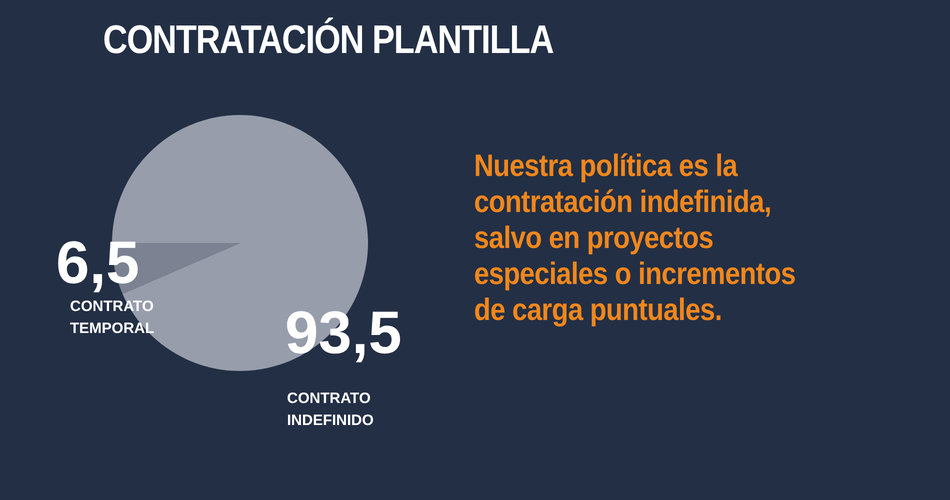 The width and height of the screenshot is (950, 500). What do you see at coordinates (635, 238) in the screenshot?
I see `text: Nuestra política es la contratación indefinida, salvo en proyectos especiales o incrementos de carga puntuales.` at bounding box center [635, 238].